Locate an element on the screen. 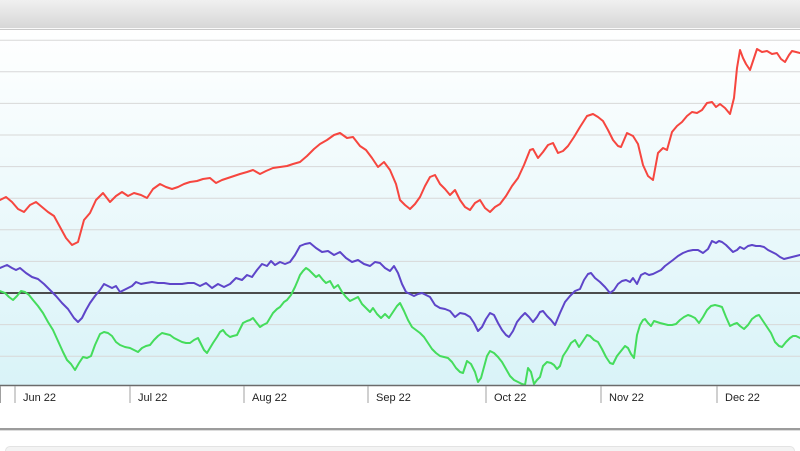 The image size is (800, 451). x-axis-label: Aug 22 is located at coordinates (269, 398).